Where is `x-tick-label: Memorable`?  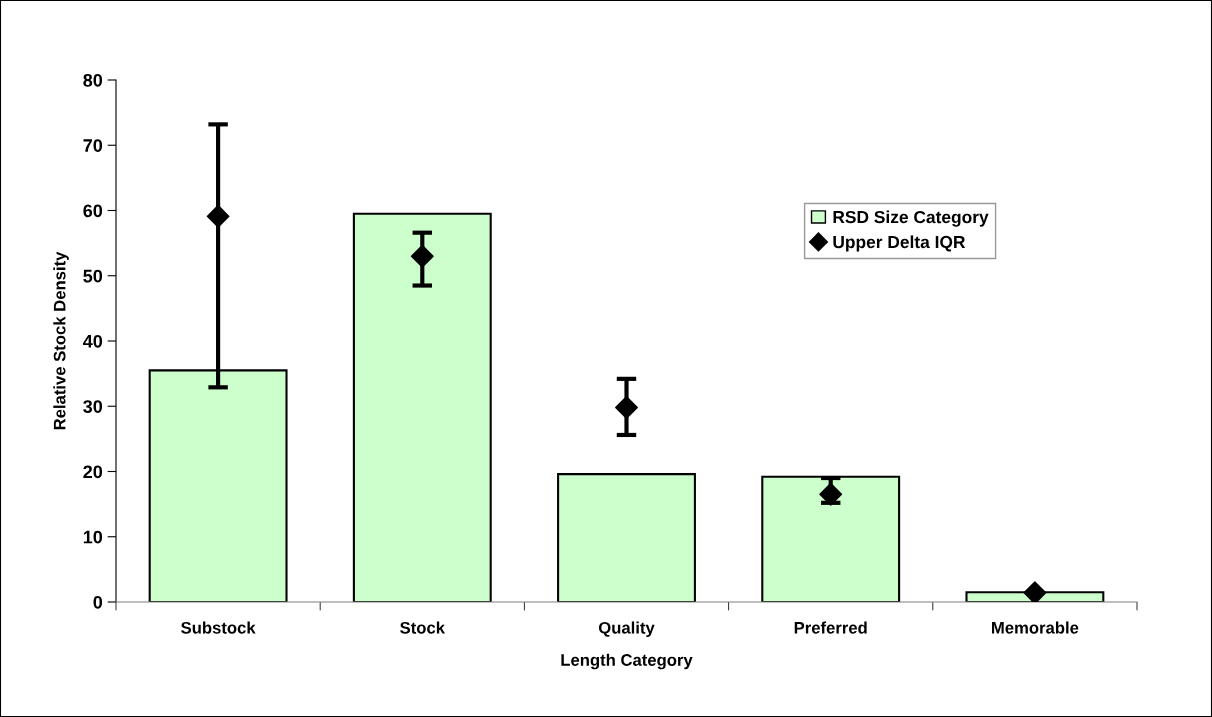
x-tick-label: Memorable is located at coordinates (1035, 627).